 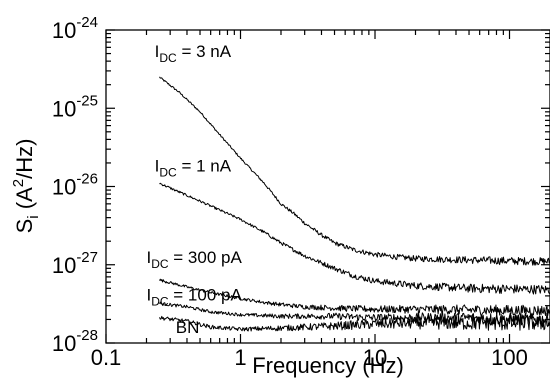 What do you see at coordinates (328, 365) in the screenshot?
I see `x-axis-label: Frequency (Hz)` at bounding box center [328, 365].